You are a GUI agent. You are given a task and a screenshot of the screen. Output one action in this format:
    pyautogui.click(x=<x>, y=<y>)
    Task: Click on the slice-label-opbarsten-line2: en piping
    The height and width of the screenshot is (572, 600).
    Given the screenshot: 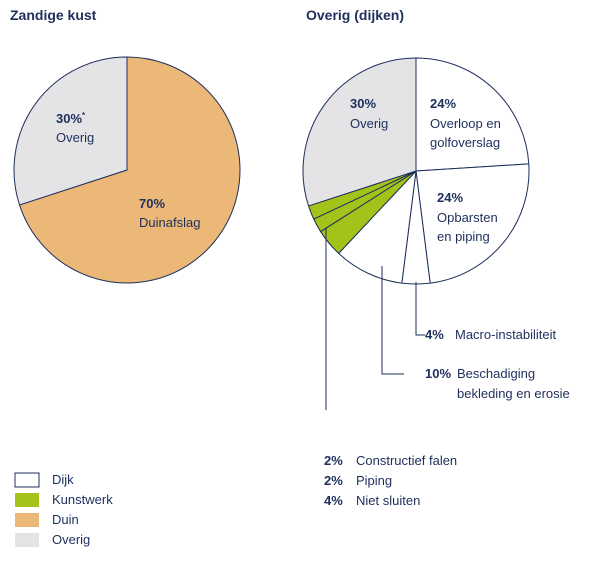 What is the action you would take?
    pyautogui.click(x=463, y=236)
    